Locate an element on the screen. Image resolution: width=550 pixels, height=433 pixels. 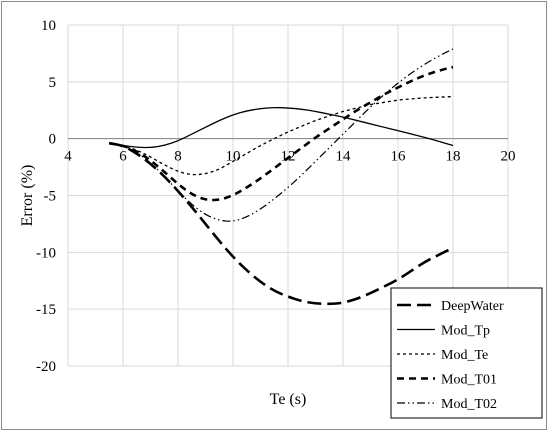
x-tick-label: 4 is located at coordinates (68, 157).